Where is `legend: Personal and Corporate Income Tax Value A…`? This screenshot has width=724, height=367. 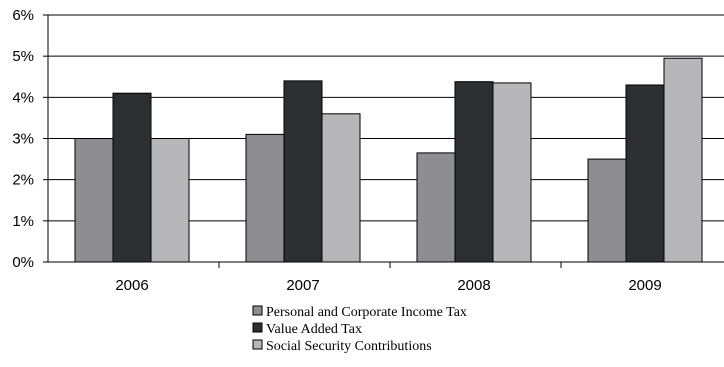 legend: Personal and Corporate Income Tax Value A… is located at coordinates (359, 329).